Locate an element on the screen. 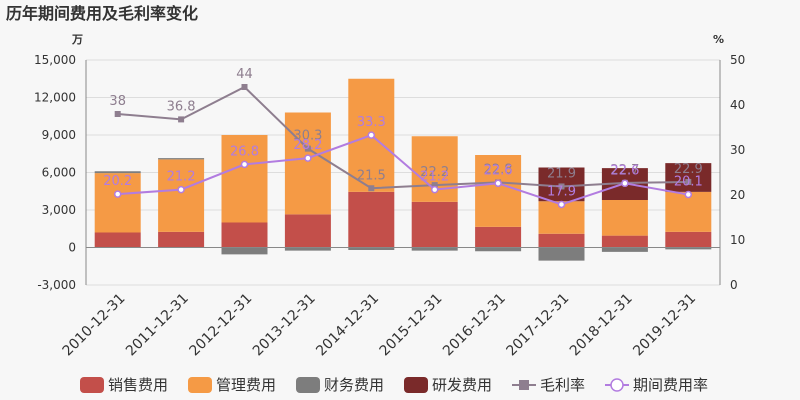 Image resolution: width=800 pixels, height=400 pixels. x-tick-label: 2019-12-31 is located at coordinates (664, 325).